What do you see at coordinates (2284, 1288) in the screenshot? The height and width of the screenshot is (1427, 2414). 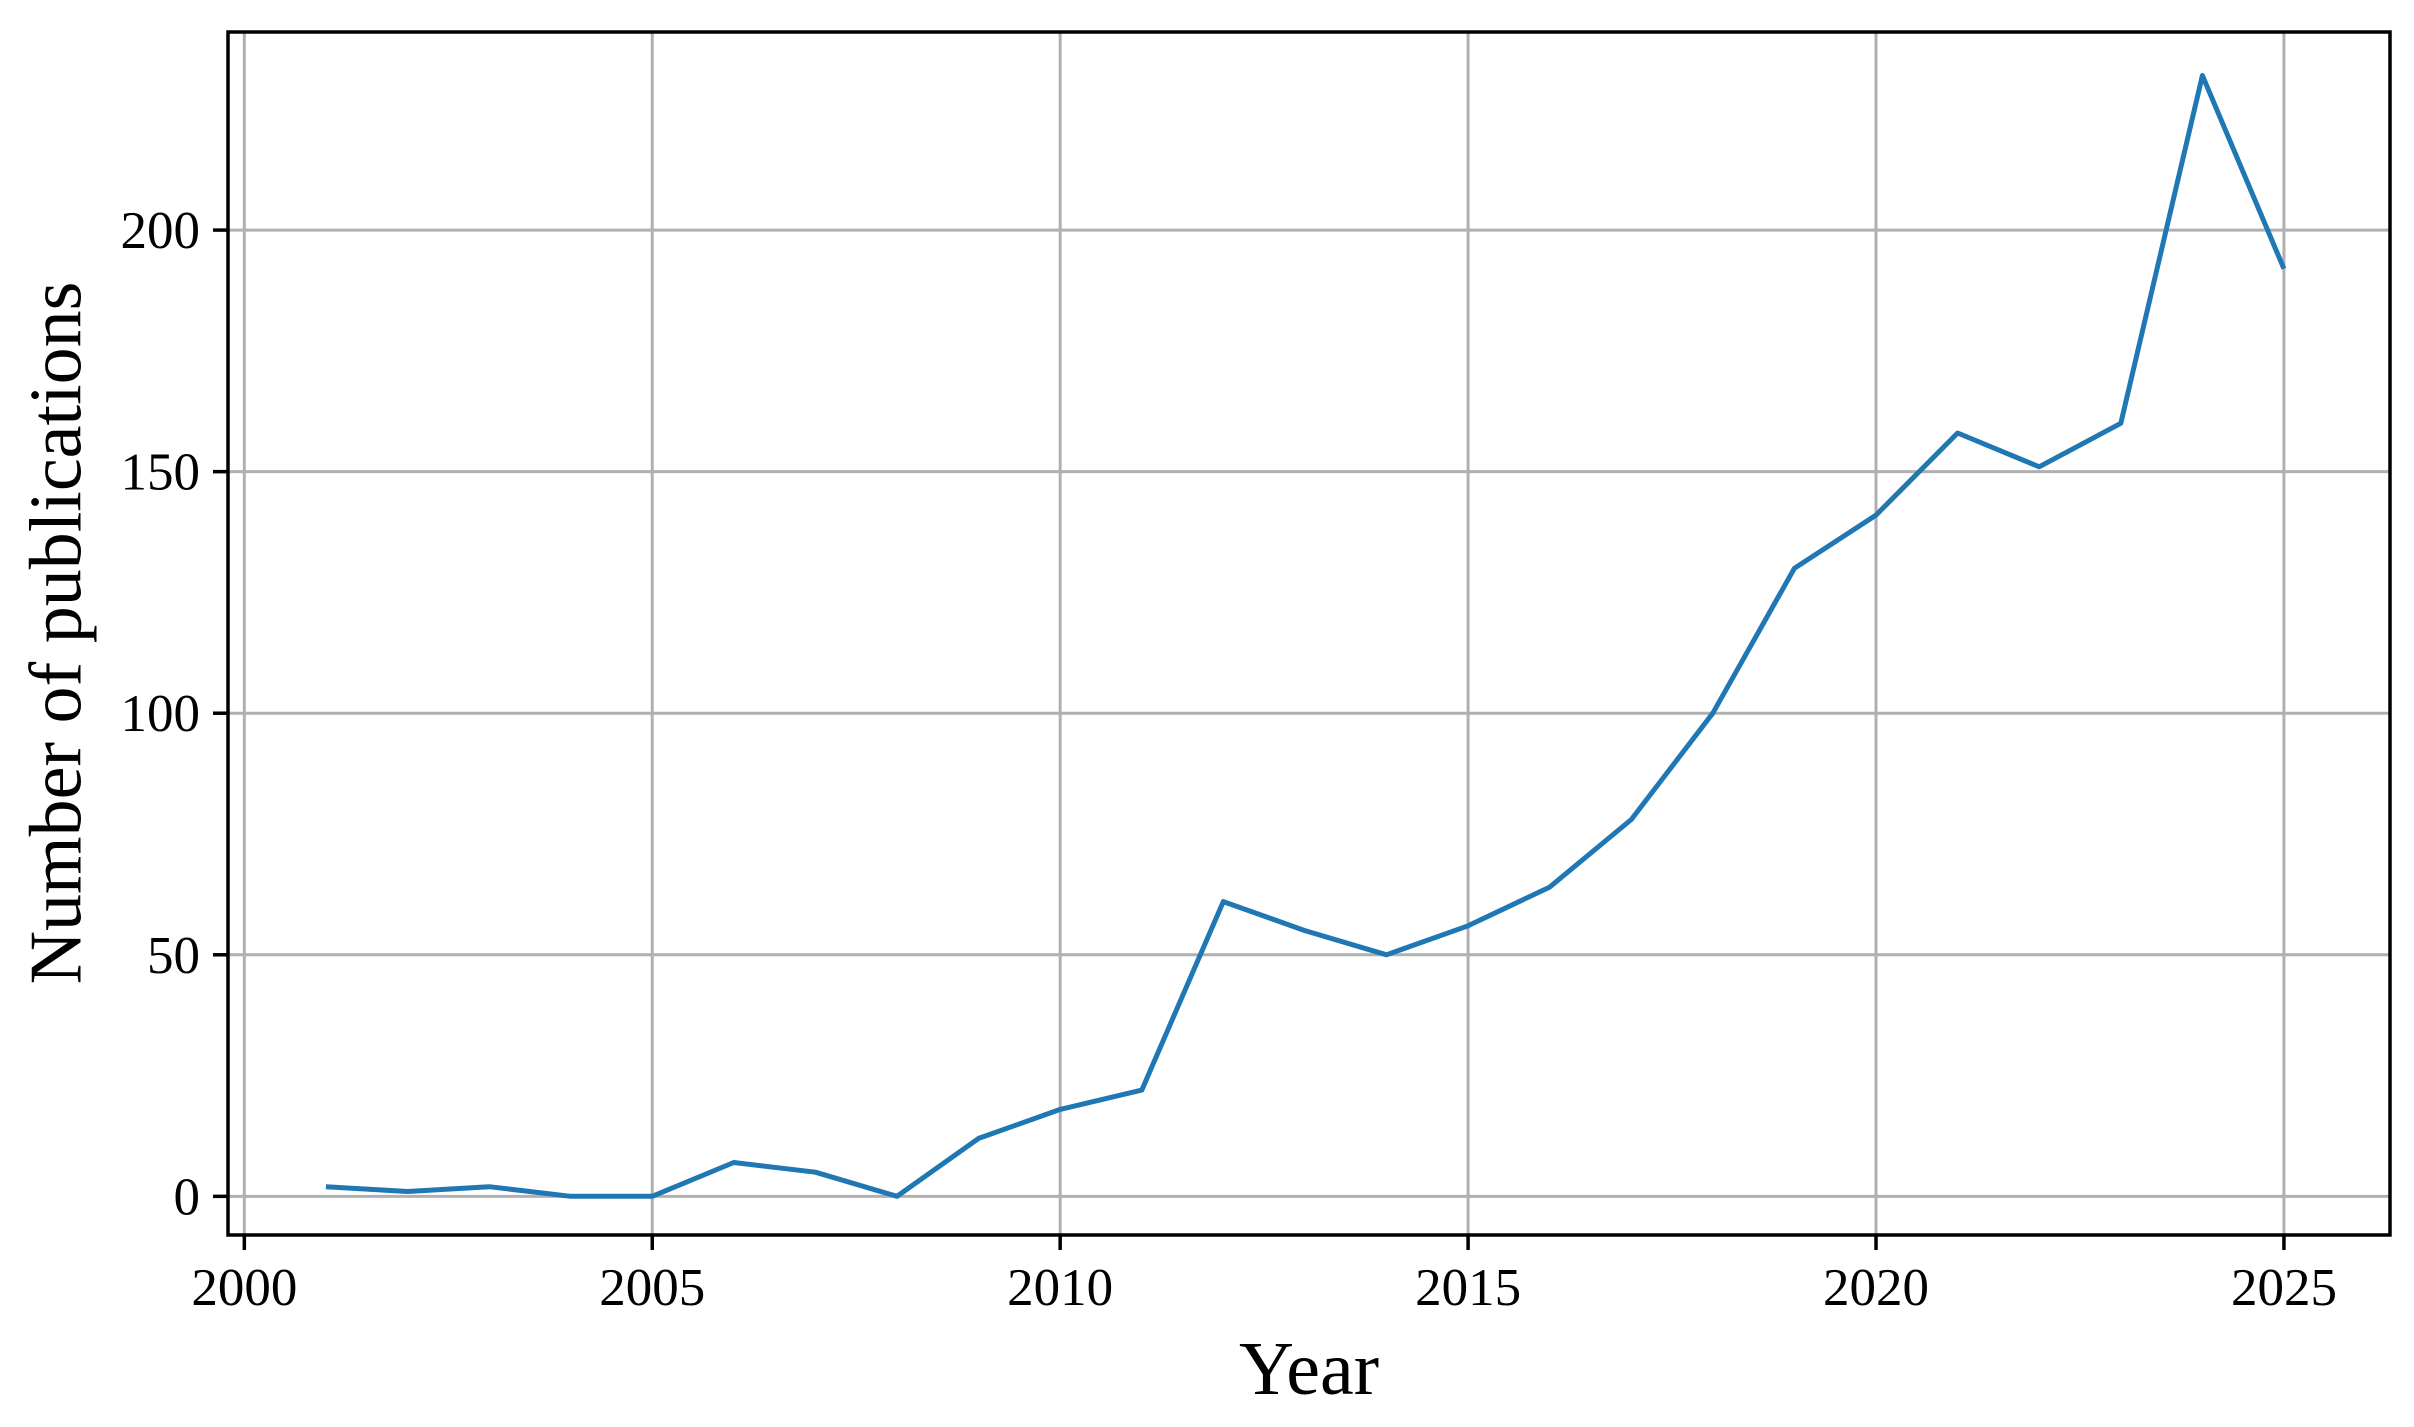 I see `x-tick-label: 2025` at bounding box center [2284, 1288].